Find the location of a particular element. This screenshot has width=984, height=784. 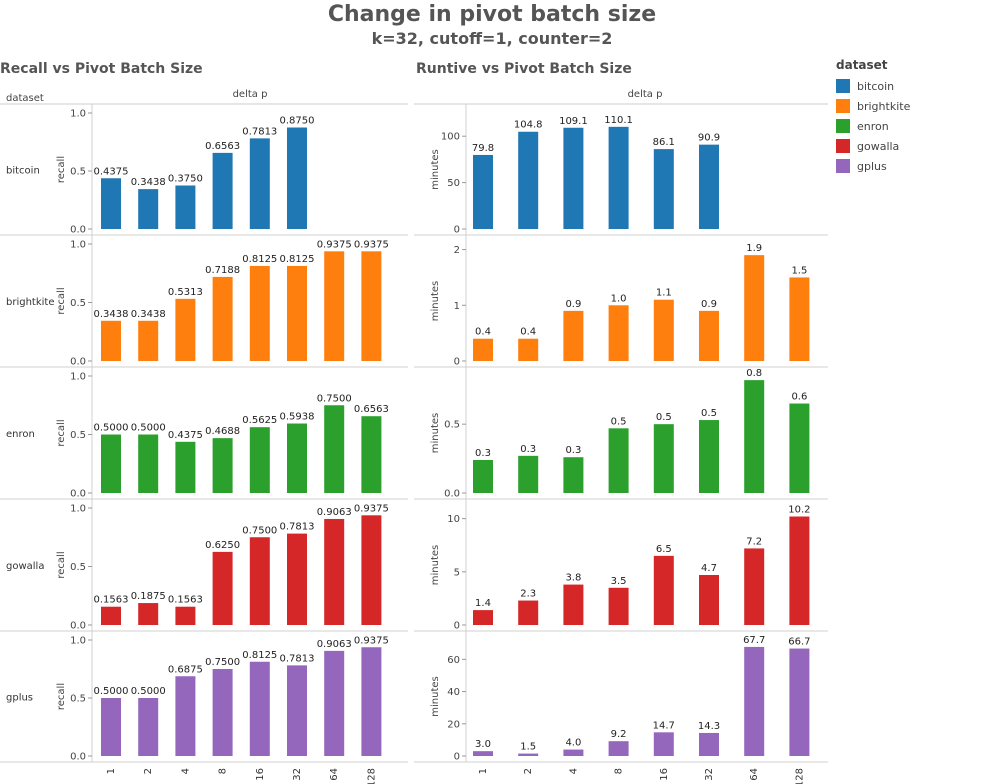

runtime-gplus-data-label-16: 14.7 is located at coordinates (664, 725).